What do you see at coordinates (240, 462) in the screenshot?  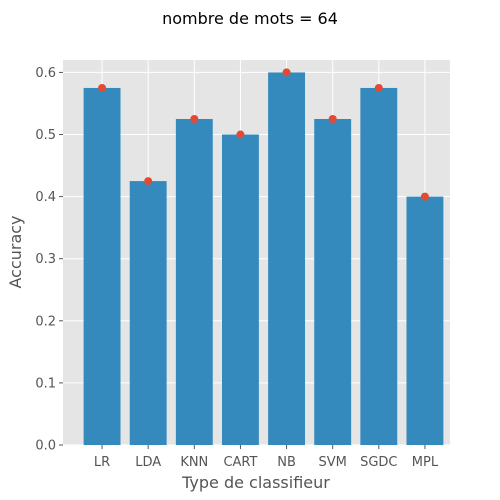 I see `x-tick-label: CART` at bounding box center [240, 462].